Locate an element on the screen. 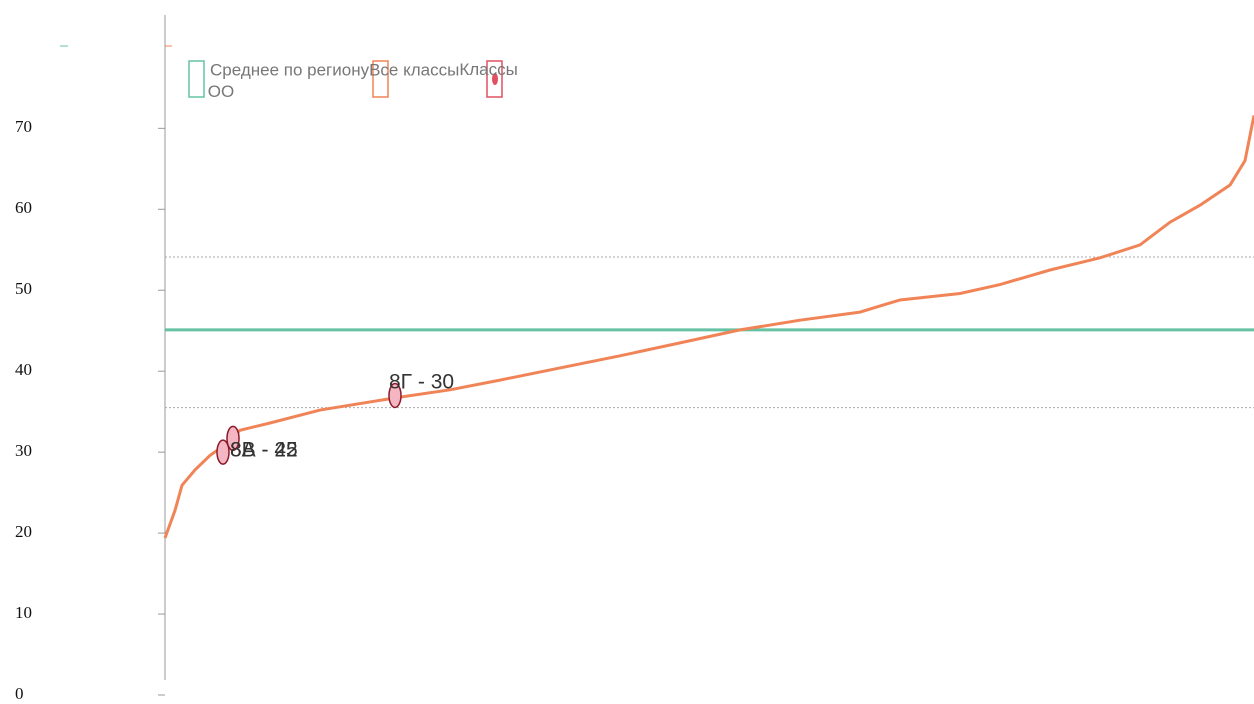  point-label: 8А - 22 is located at coordinates (264, 450).